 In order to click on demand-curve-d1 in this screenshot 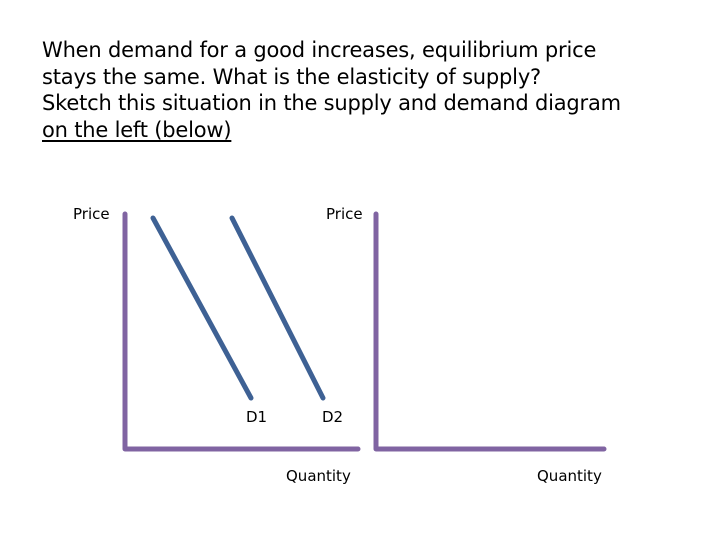, I will do `click(202, 308)`.